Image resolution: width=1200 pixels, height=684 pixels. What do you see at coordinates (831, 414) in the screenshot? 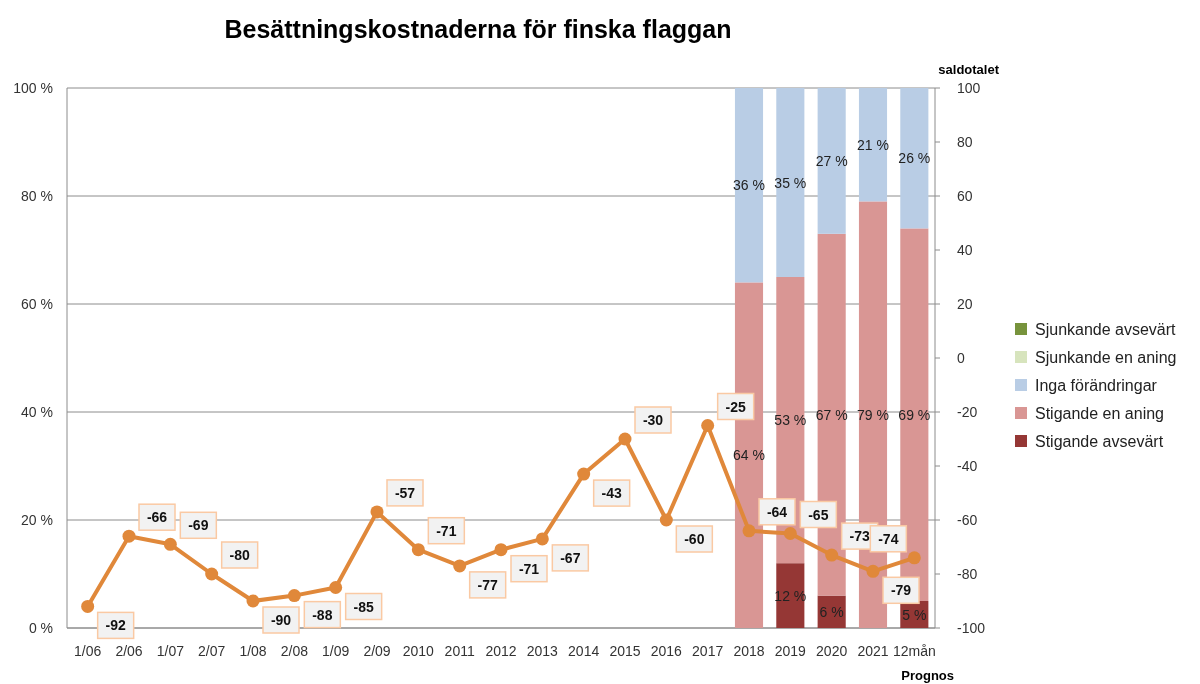
I see `data-label: 67 %` at bounding box center [831, 414].